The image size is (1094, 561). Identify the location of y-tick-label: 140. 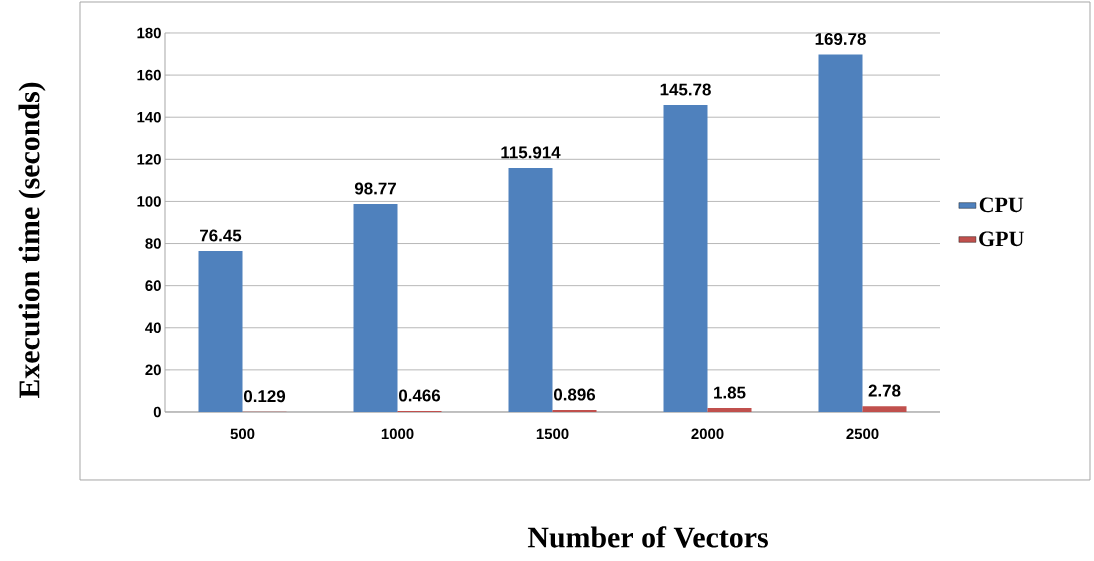
(149, 117).